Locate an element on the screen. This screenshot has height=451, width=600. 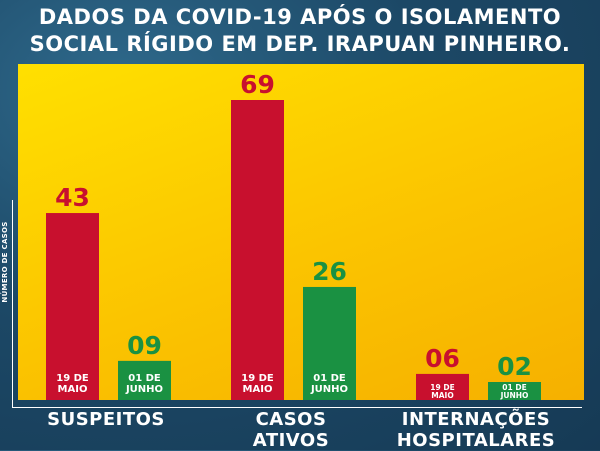
bar-series-label-suspeitos-01-de-junho-line-1: 01 DE is located at coordinates (144, 378).